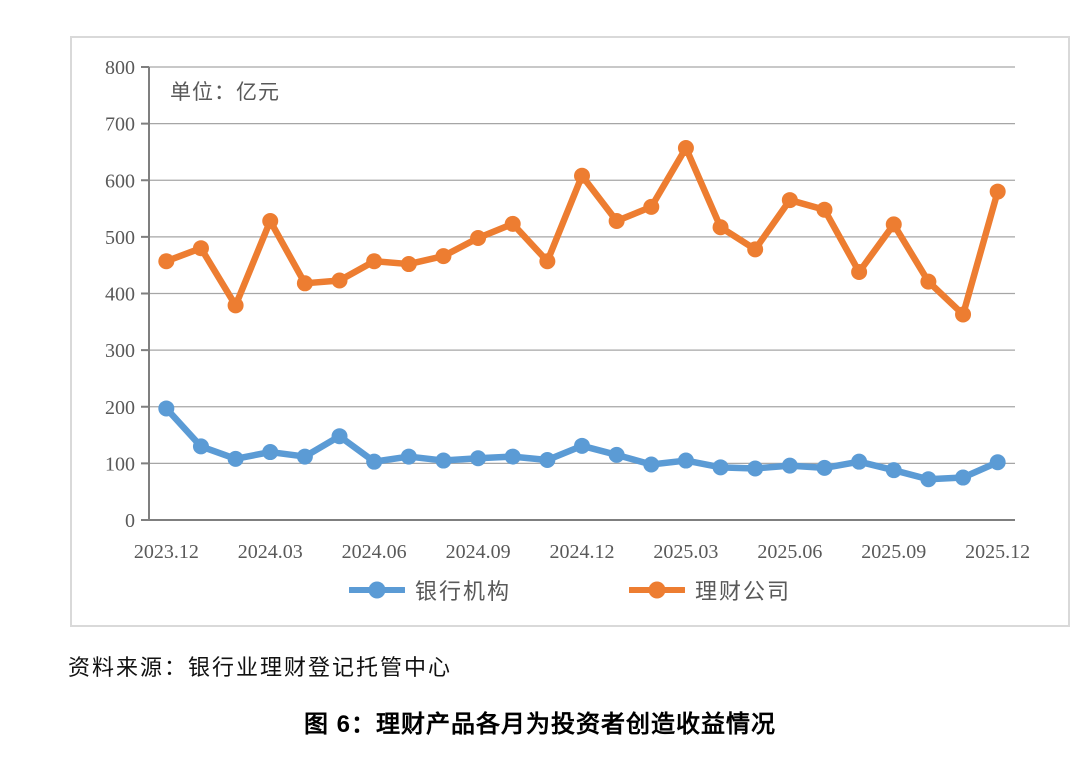 The image size is (1080, 760). I want to click on legend-marker-bank-icon, so click(376, 590).